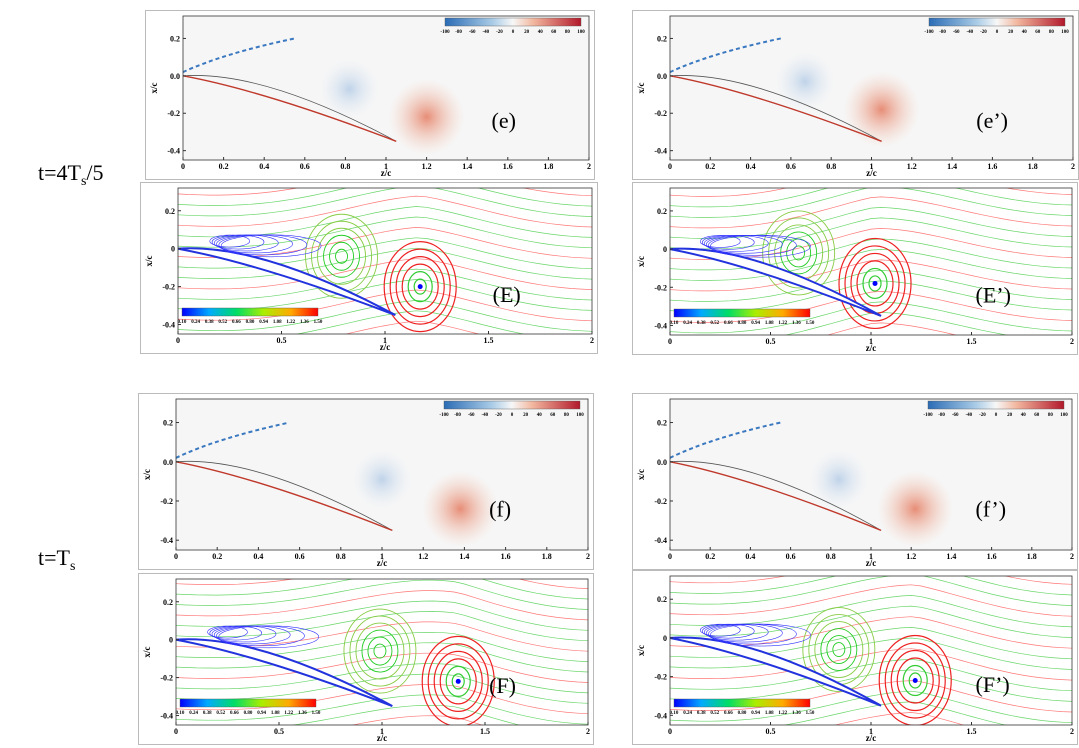 The image size is (1079, 748). Describe the element at coordinates (1051, 415) in the screenshot. I see `colorbar-label: 80` at that location.